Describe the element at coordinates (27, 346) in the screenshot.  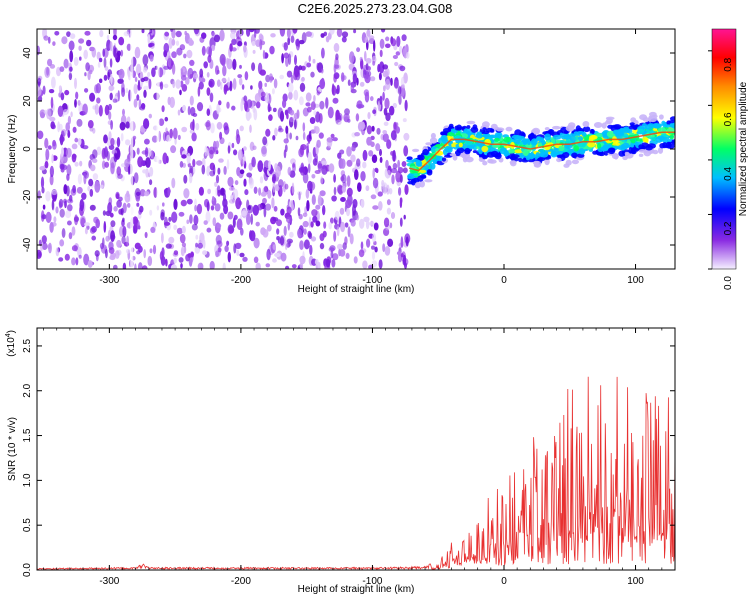
I see `y-tick-label: 2.5` at that location.